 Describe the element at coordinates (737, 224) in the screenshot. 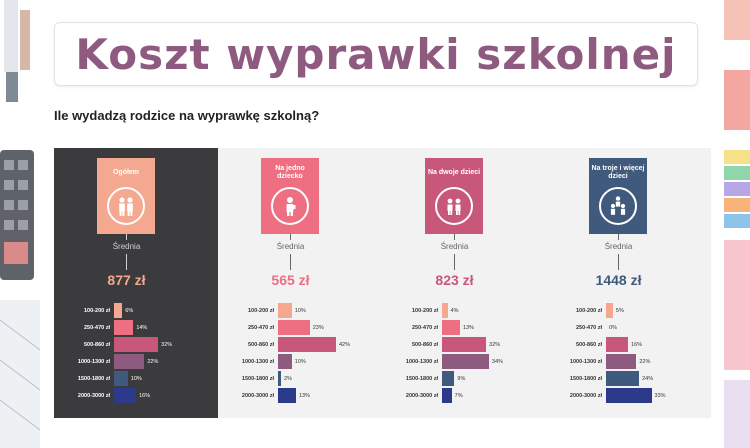

I see `sticky-notes-decoration` at that location.